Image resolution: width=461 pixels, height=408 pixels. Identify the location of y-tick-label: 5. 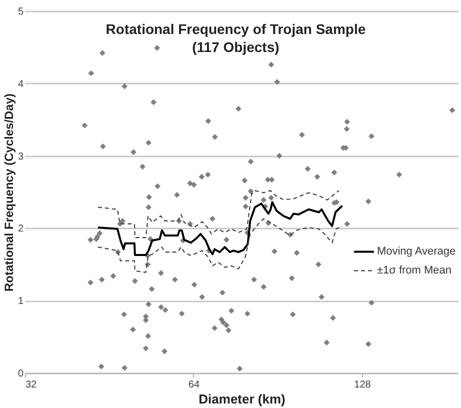
(21, 12).